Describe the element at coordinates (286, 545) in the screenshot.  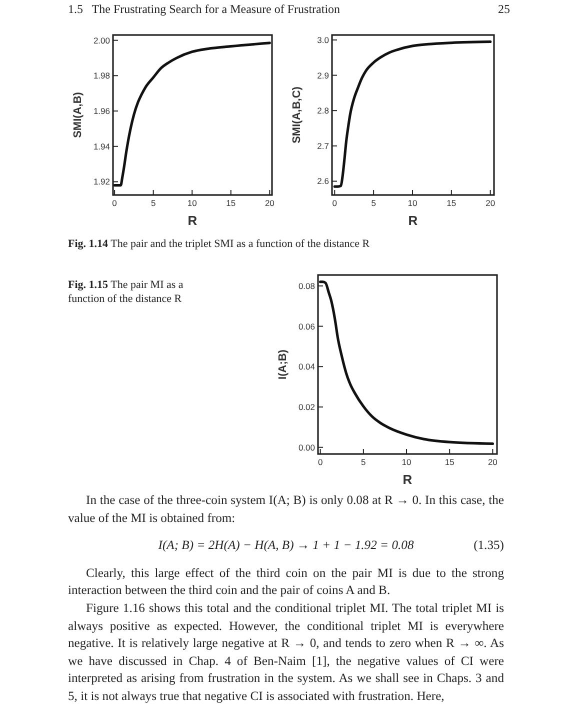
I see `text: I(A; B) = 2H(A) − H(A, B) → 1 + 1 − 1.92 = 0.08` at that location.